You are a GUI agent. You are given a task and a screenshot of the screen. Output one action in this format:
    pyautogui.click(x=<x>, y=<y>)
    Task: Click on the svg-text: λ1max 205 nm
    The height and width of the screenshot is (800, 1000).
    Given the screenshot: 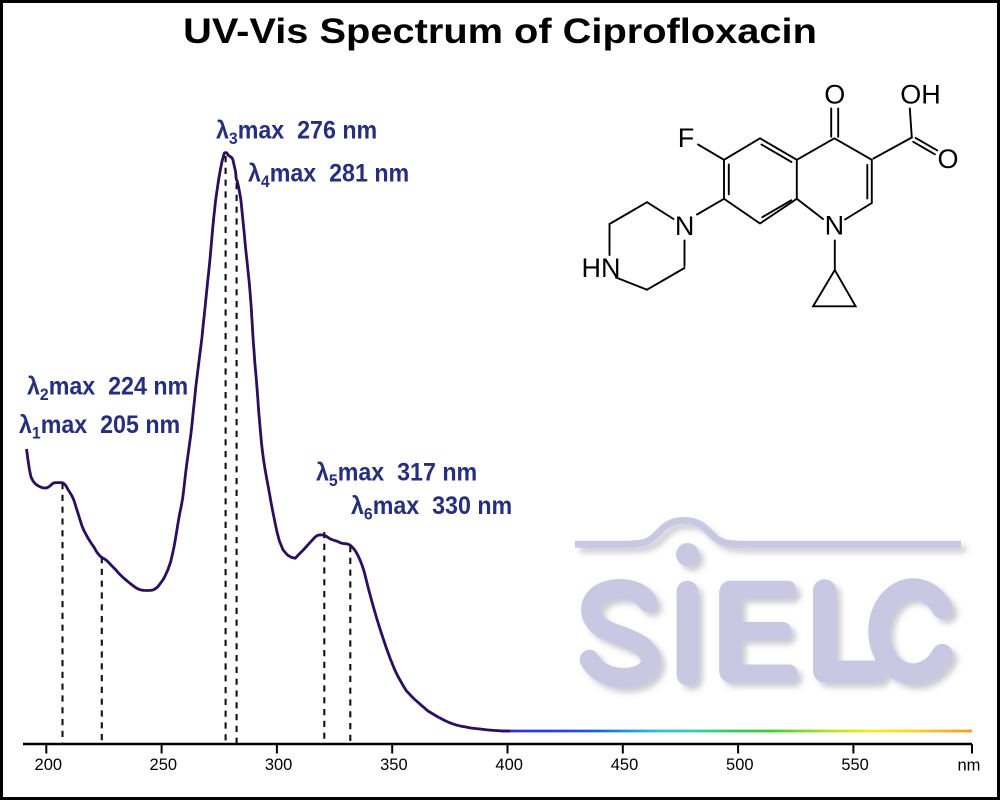 What is the action you would take?
    pyautogui.click(x=99, y=426)
    